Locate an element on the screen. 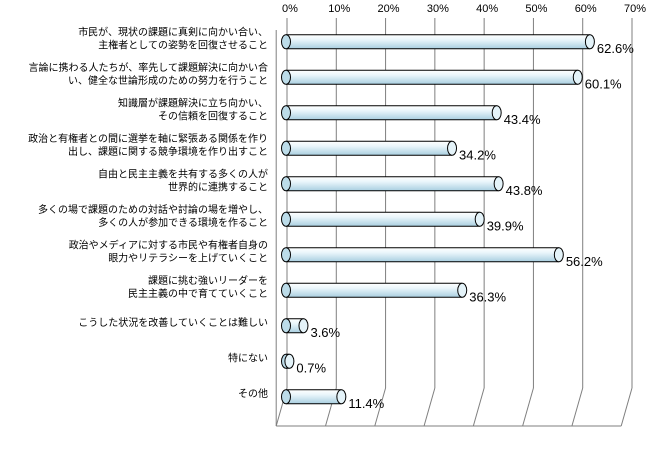 The width and height of the screenshot is (670, 464). value-label: 36.3% is located at coordinates (487, 296).